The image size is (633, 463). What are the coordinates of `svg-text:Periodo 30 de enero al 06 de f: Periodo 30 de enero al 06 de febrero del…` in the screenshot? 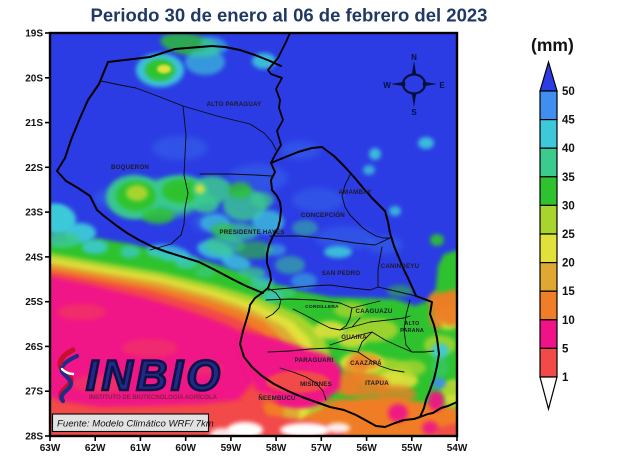 It's located at (289, 15).